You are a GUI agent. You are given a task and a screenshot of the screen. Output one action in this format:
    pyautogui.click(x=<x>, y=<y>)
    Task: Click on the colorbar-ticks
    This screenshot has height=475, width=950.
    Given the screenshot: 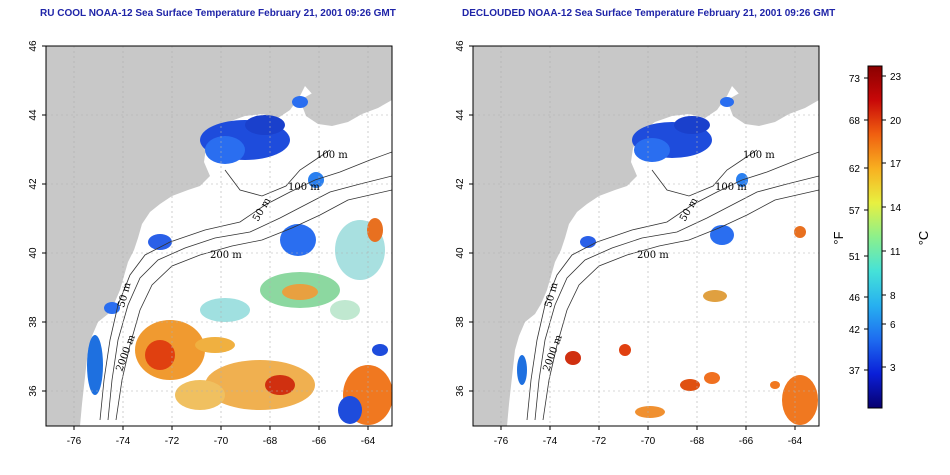 What is the action you would take?
    pyautogui.click(x=875, y=223)
    